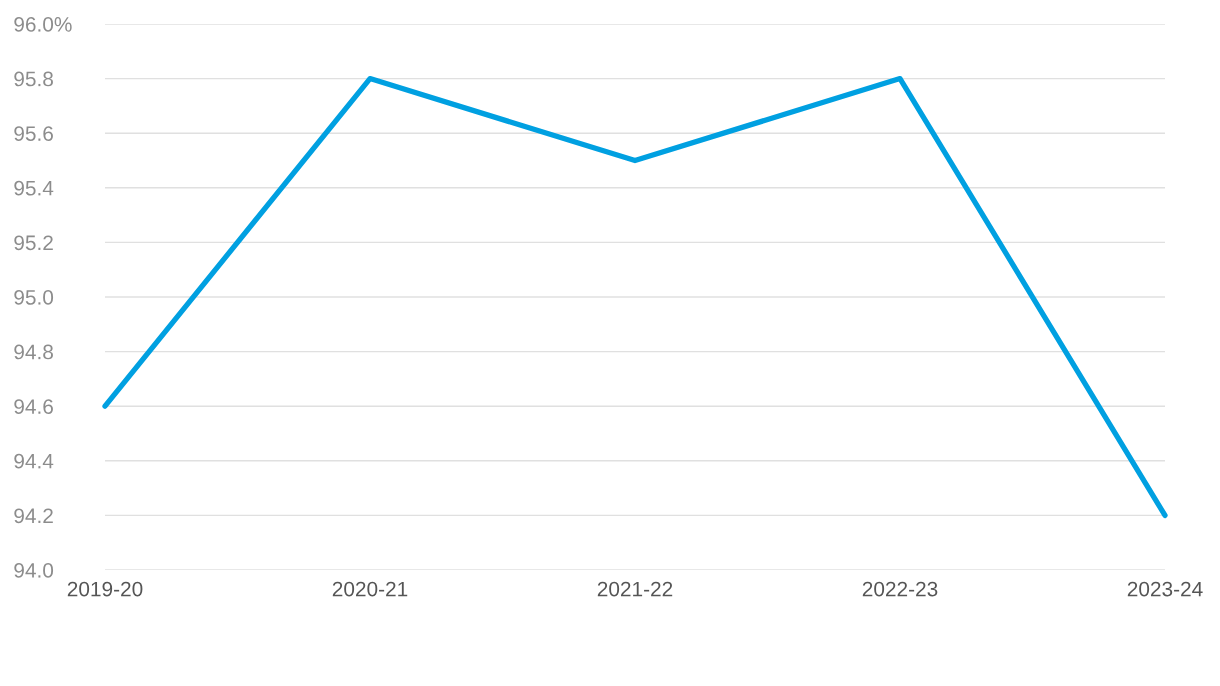 The image size is (1220, 686). I want to click on y-tick-label: 94.0, so click(34, 570).